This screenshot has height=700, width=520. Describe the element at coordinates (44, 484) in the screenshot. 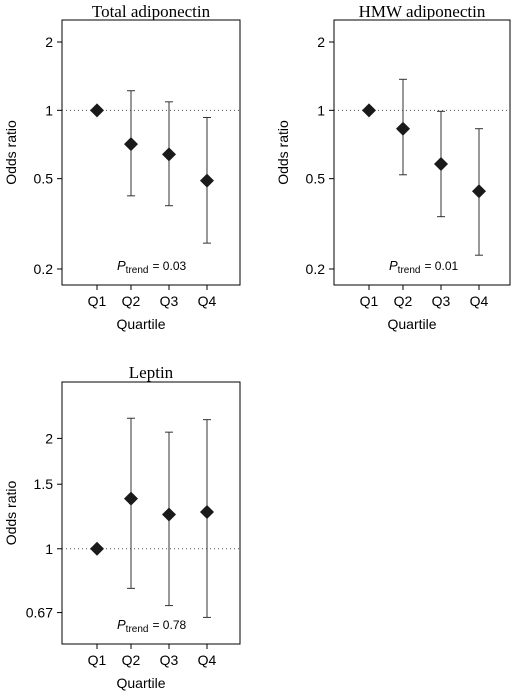

I see `y-tick-label: 1.5` at that location.